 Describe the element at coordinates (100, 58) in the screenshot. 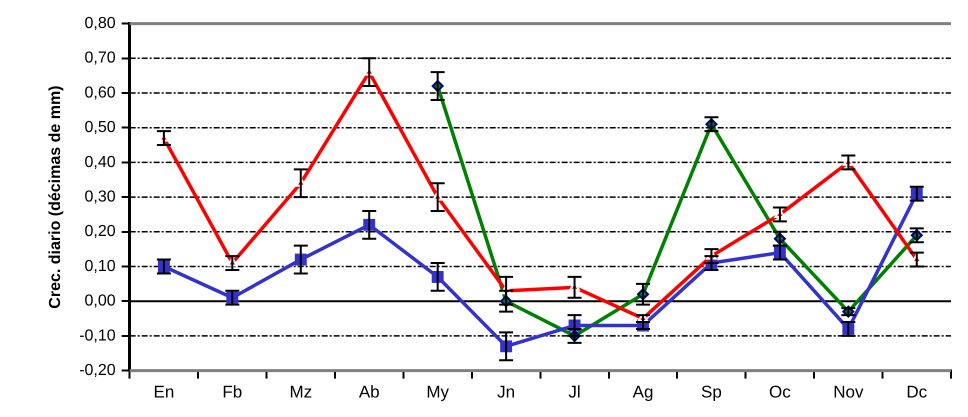

I see `y-tick-label: 0,70` at that location.